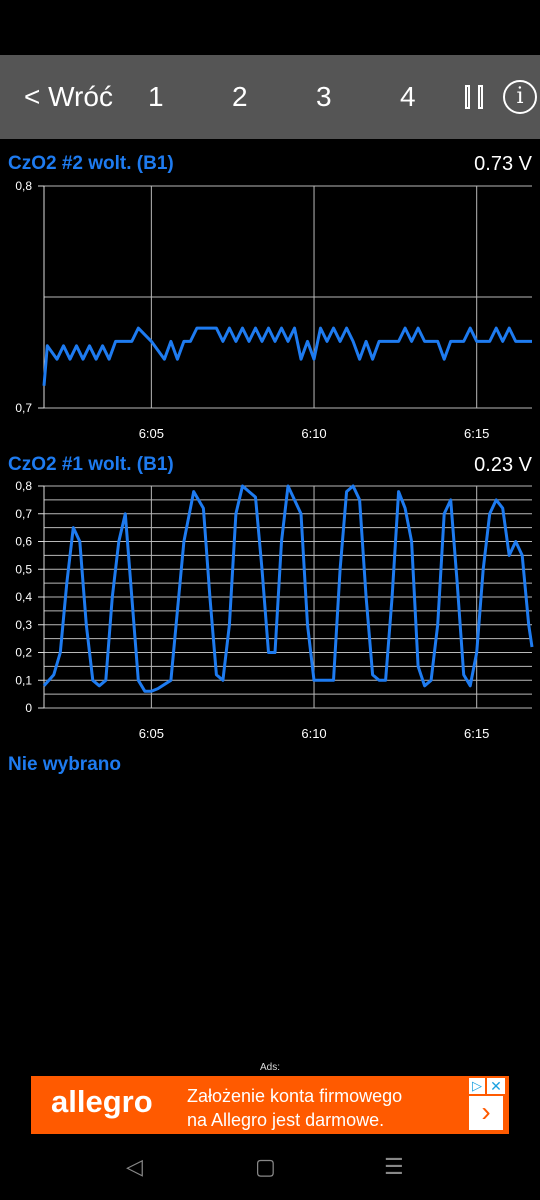 This screenshot has width=540, height=1200. What do you see at coordinates (475, 97) in the screenshot?
I see `pause-icon` at bounding box center [475, 97].